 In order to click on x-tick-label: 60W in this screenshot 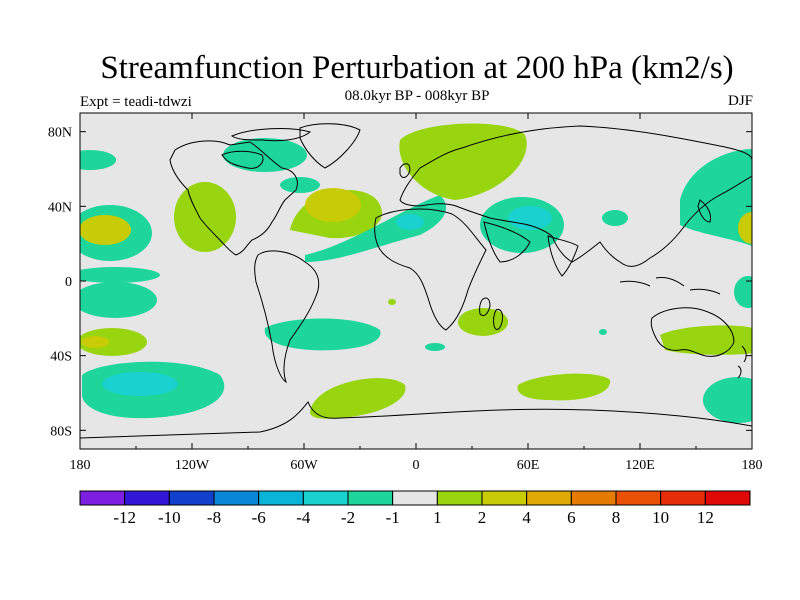, I will do `click(304, 465)`.